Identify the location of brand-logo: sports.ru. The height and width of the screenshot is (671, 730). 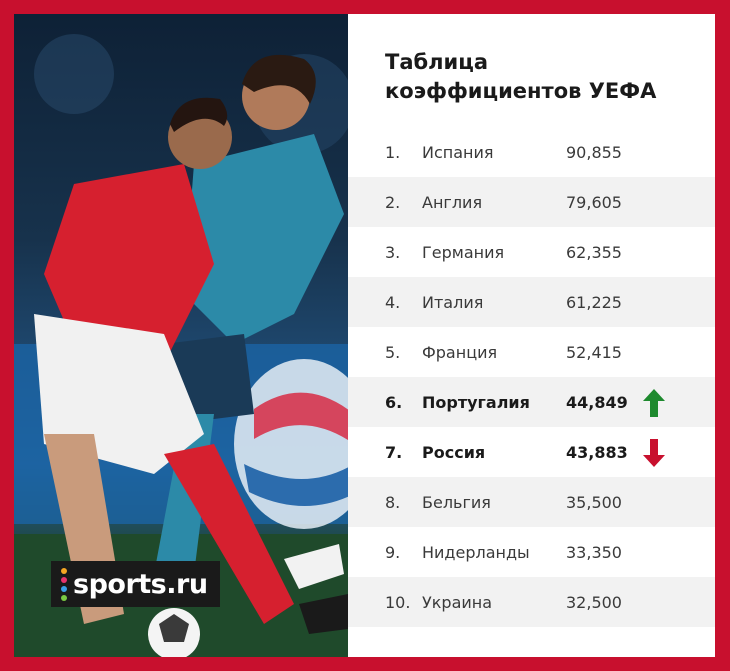
(135, 584).